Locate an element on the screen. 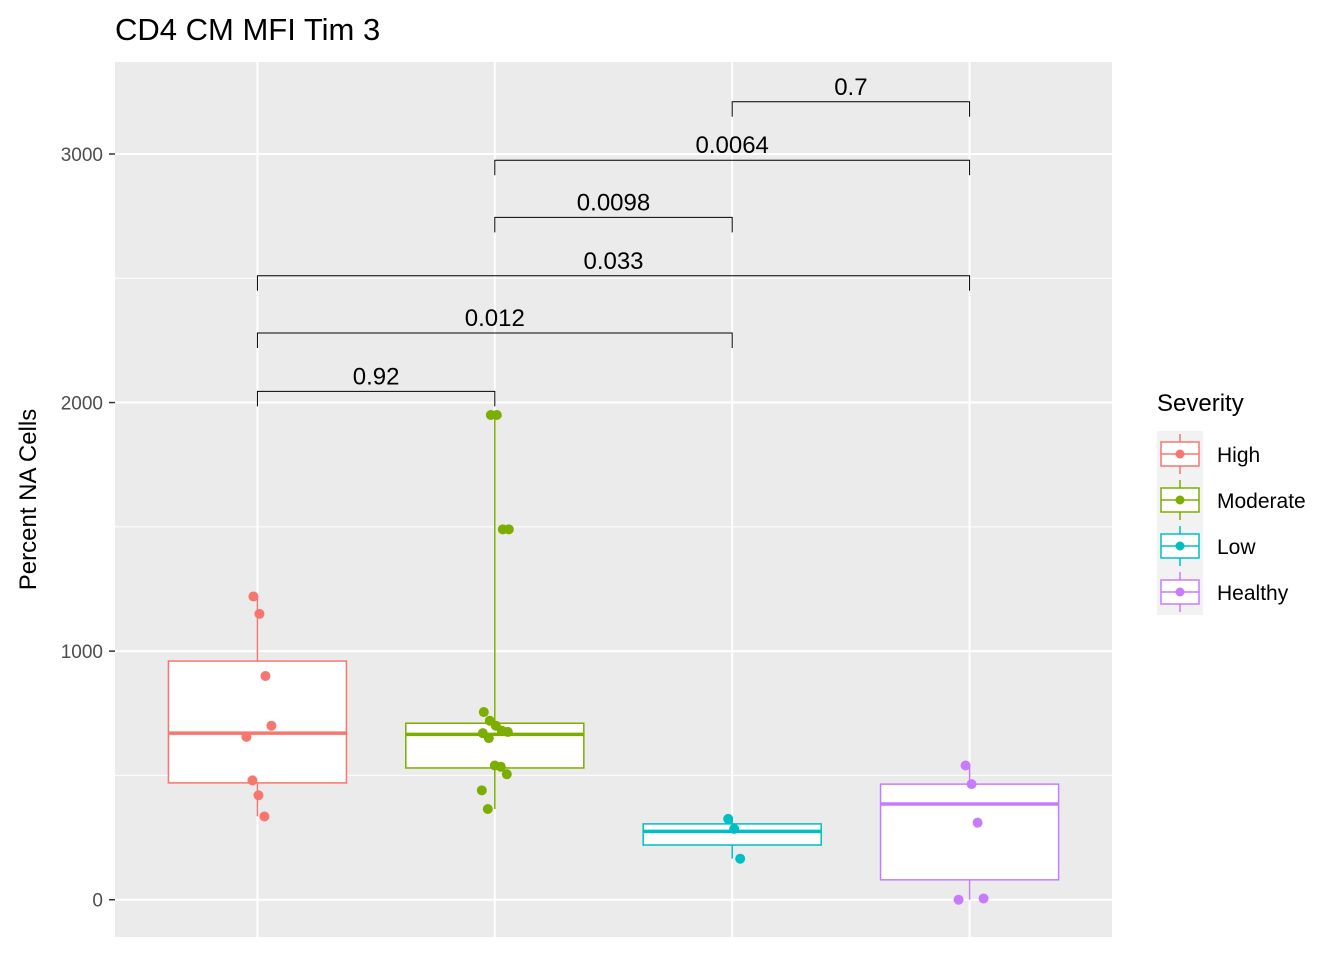 This screenshot has width=1344, height=960. y-tick-label: 0 is located at coordinates (97, 901).